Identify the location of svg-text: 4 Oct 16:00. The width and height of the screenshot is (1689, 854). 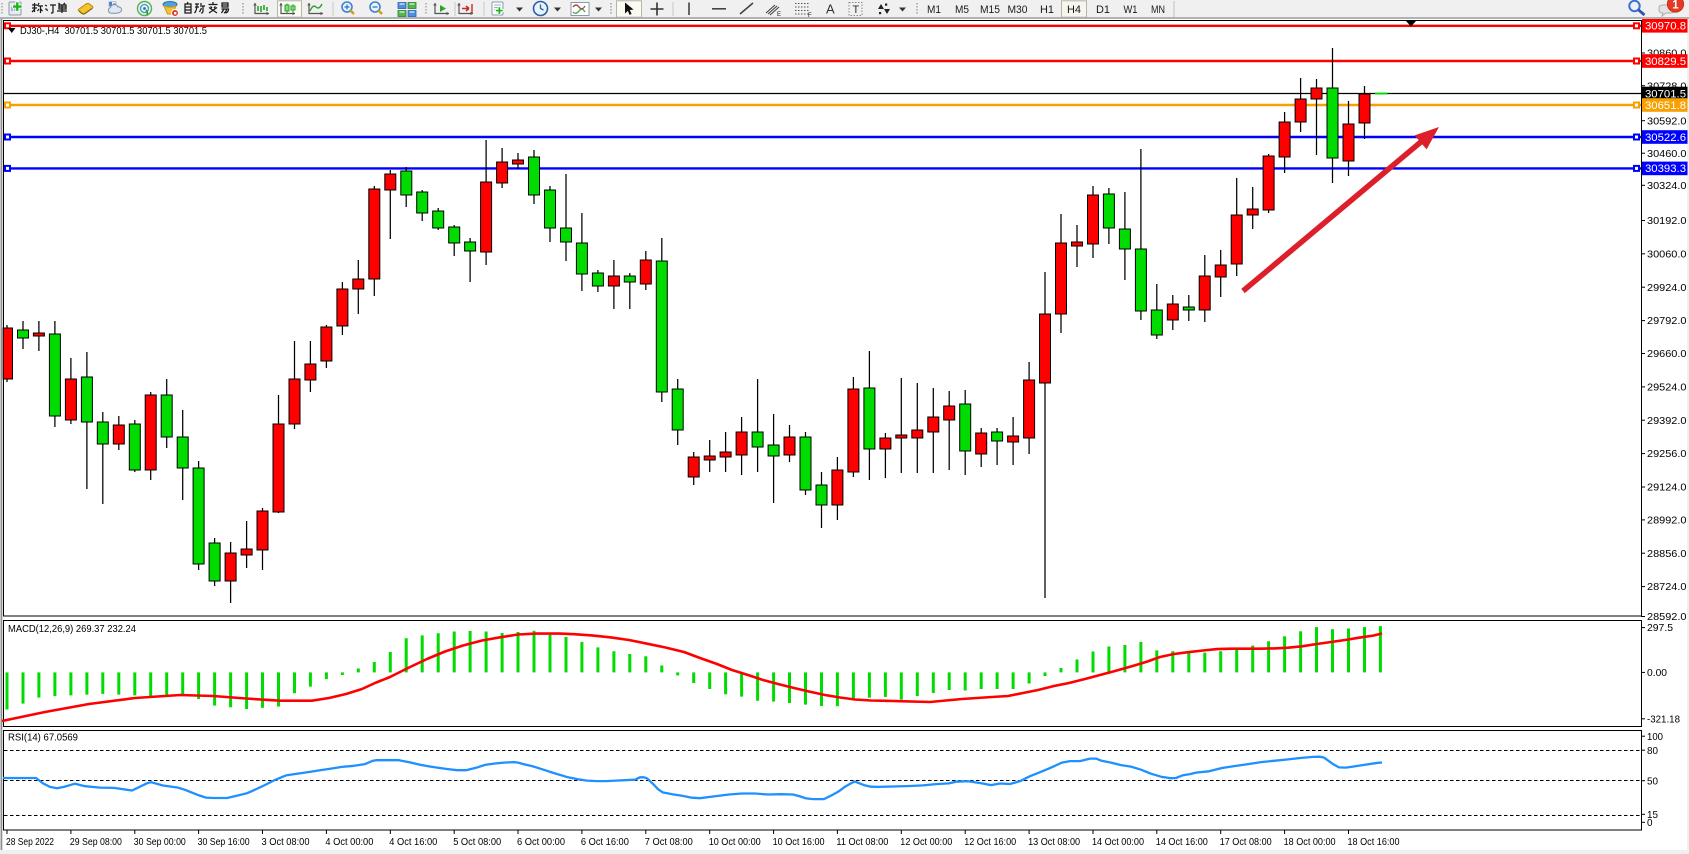
(413, 842).